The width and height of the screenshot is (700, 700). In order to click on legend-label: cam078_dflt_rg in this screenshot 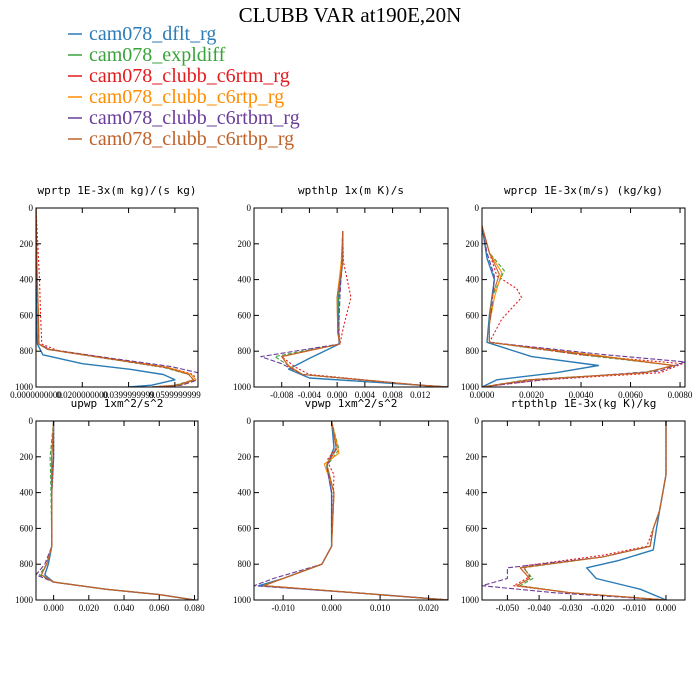, I will do `click(152, 34)`.